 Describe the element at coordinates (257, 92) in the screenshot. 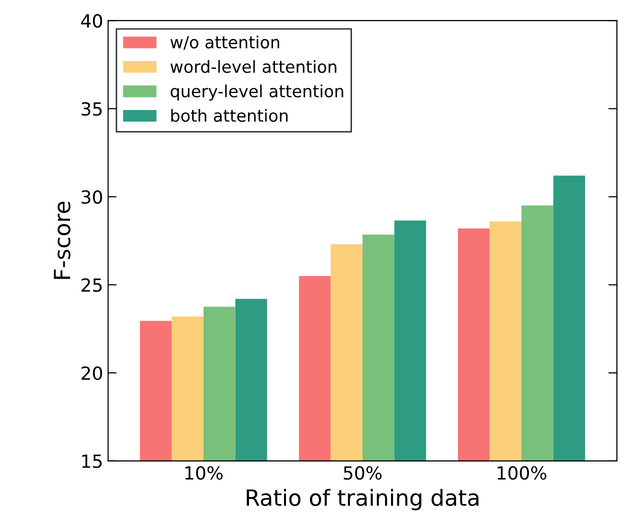

I see `legend-label: query-level attention` at that location.